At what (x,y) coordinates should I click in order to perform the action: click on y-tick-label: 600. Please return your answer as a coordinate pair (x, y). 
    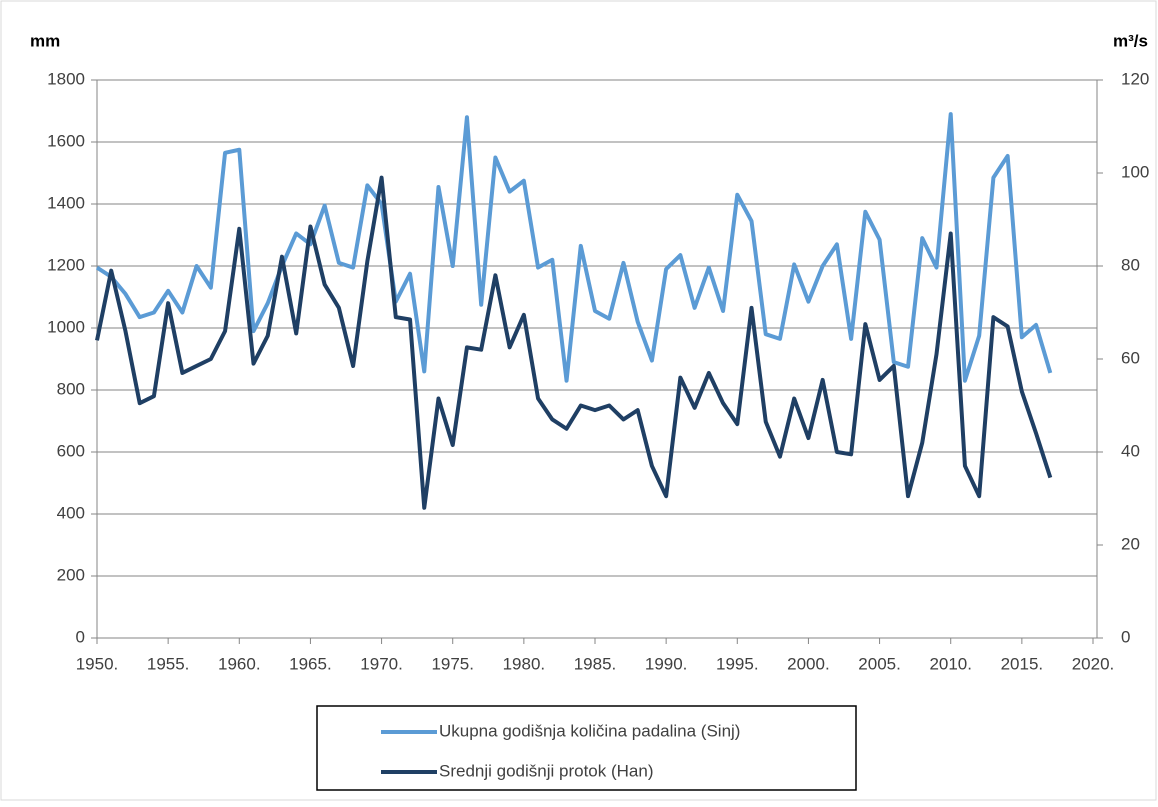
    Looking at the image, I should click on (71, 450).